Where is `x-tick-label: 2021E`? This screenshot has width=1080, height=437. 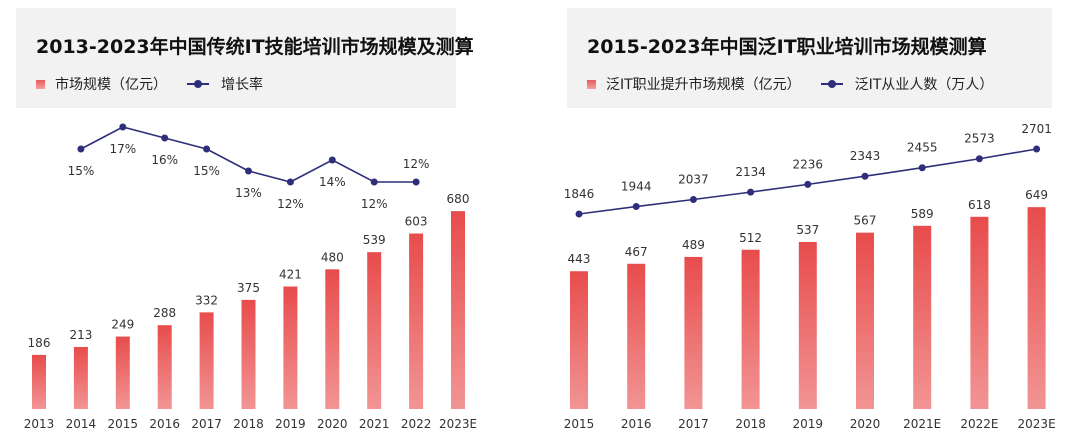 x-tick-label: 2021E is located at coordinates (922, 424).